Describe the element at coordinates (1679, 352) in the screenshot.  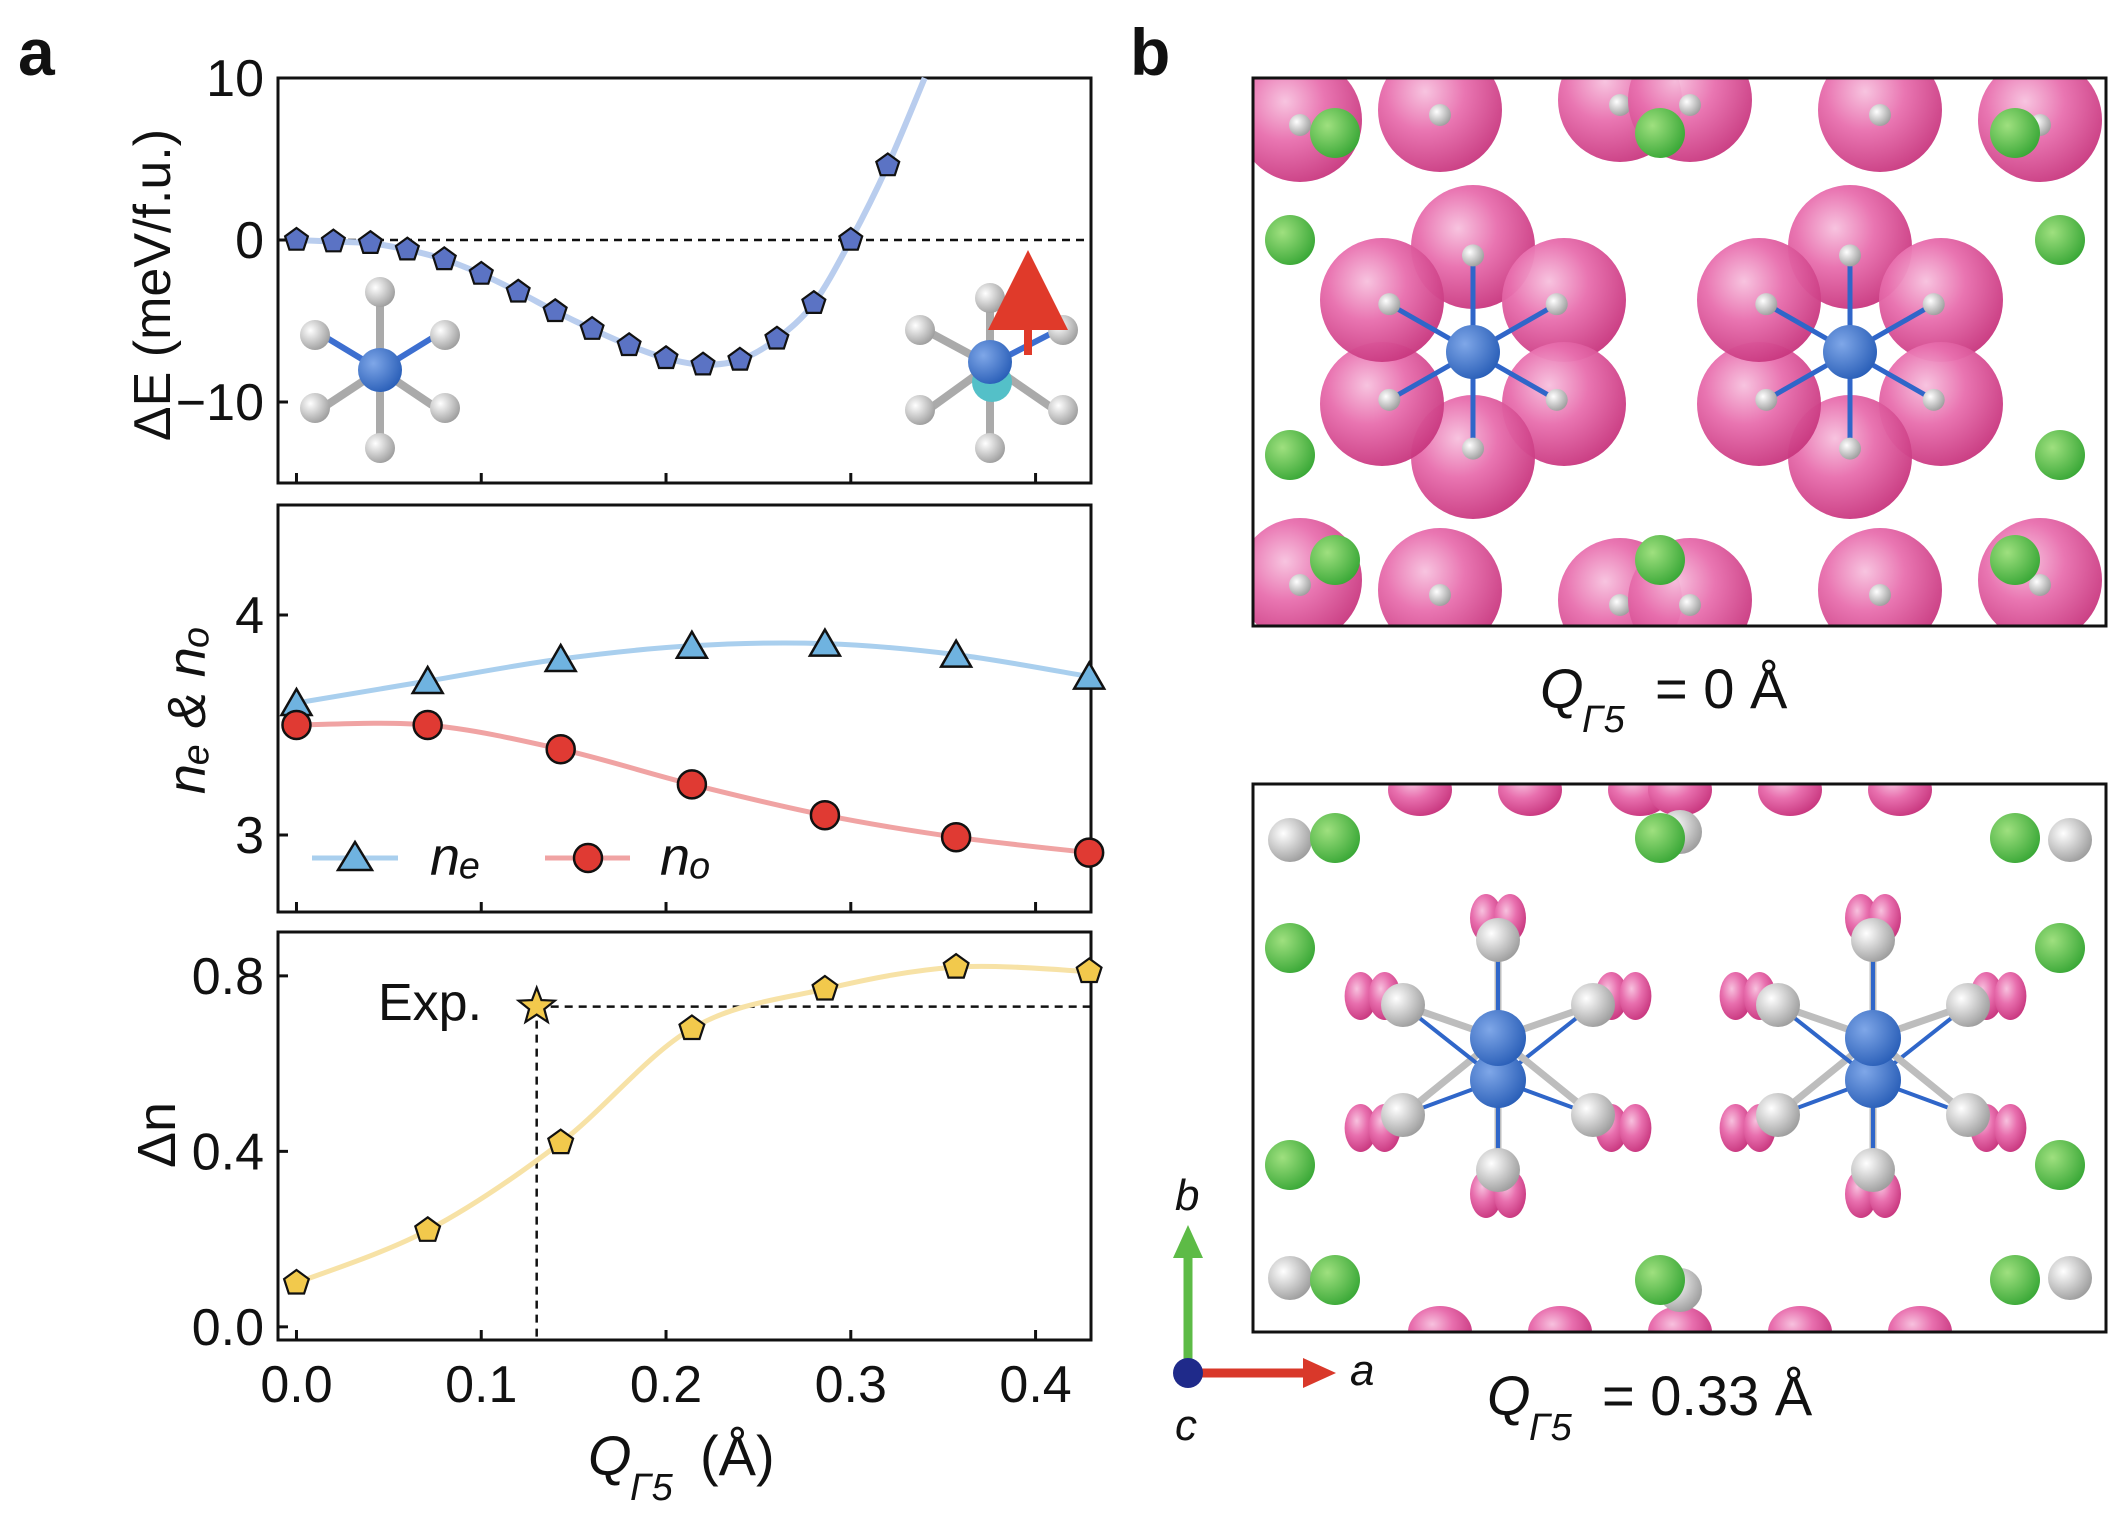
I see `structure-top` at that location.